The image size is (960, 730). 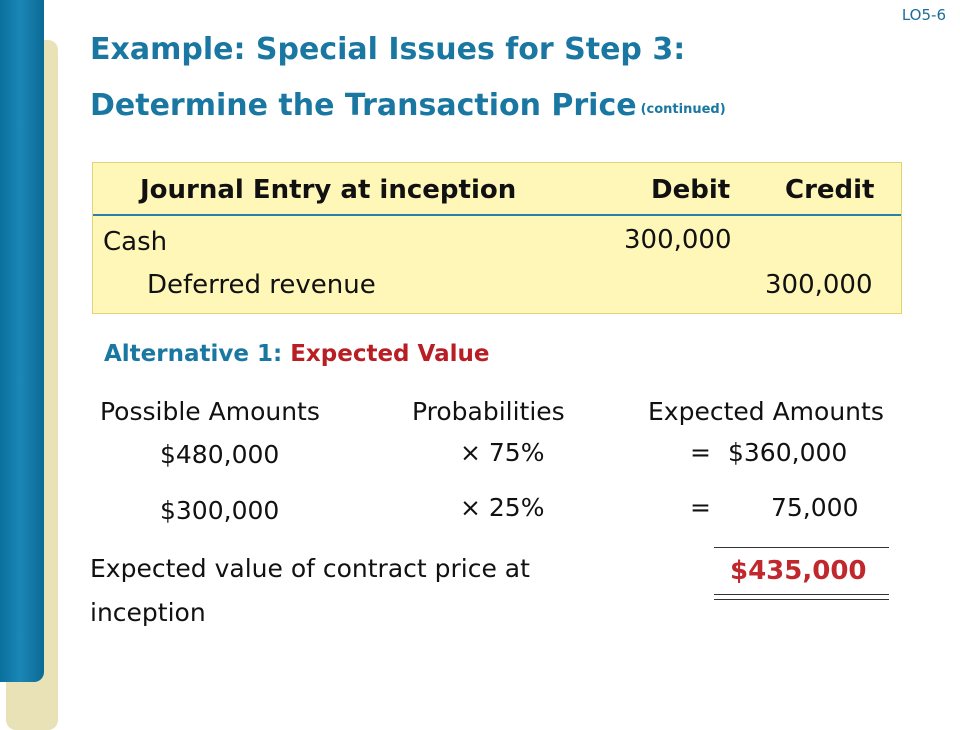 I want to click on journal-debit-header: Debit, so click(x=691, y=190).